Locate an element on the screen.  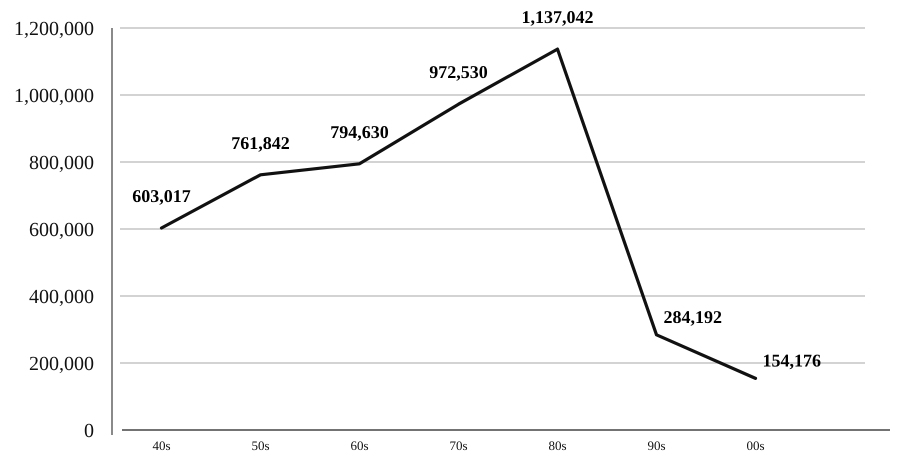
x-tick-label: 80s is located at coordinates (557, 445).